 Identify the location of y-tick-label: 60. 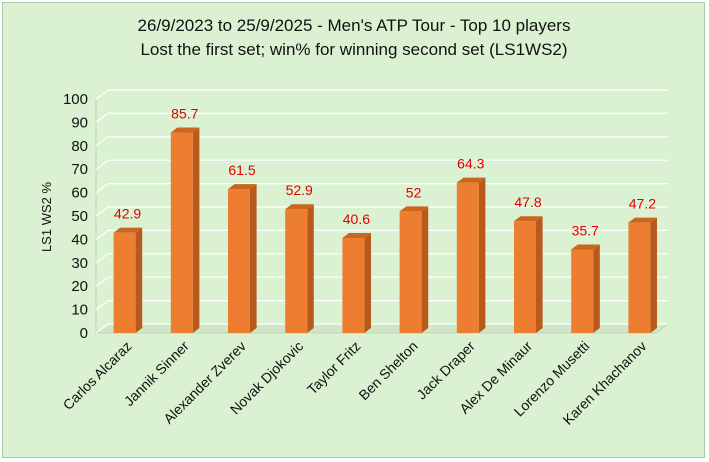
(79, 193).